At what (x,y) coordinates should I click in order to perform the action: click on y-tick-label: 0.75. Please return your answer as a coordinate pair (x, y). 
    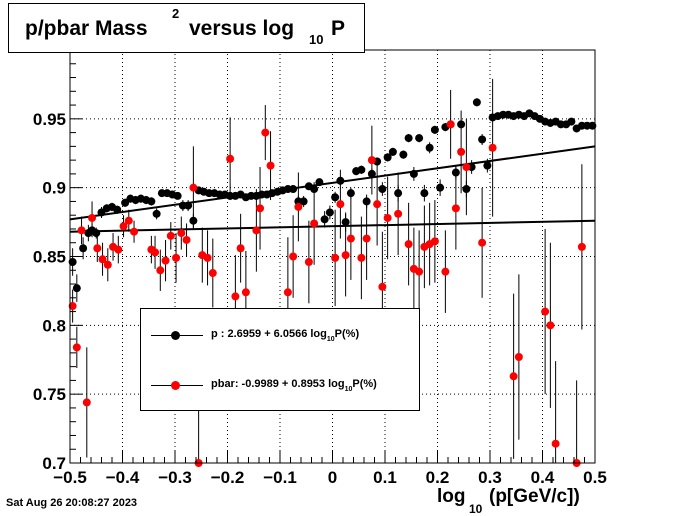
    Looking at the image, I should click on (49, 394).